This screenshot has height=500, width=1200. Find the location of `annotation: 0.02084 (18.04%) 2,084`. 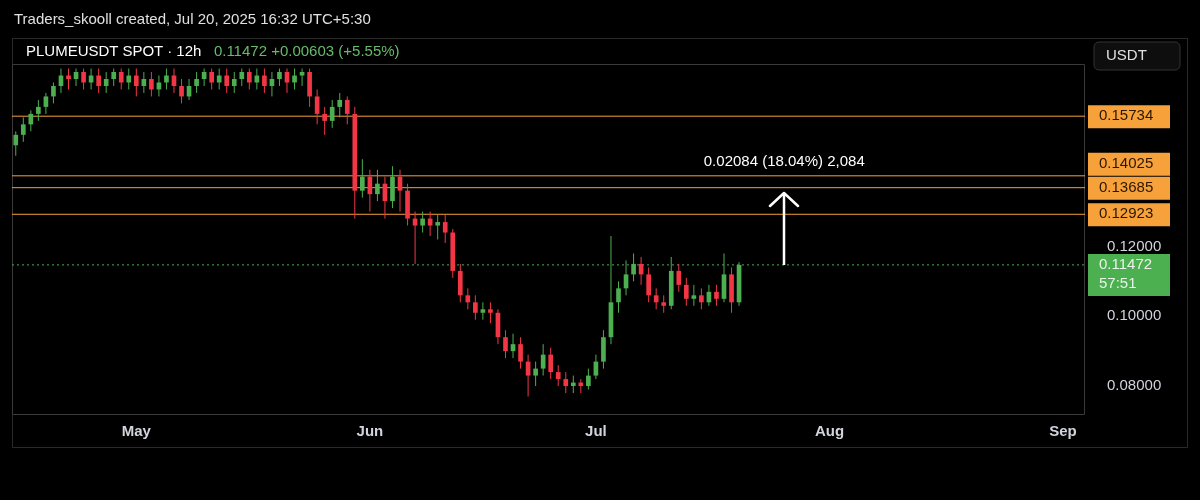

annotation: 0.02084 (18.04%) 2,084 is located at coordinates (784, 160).